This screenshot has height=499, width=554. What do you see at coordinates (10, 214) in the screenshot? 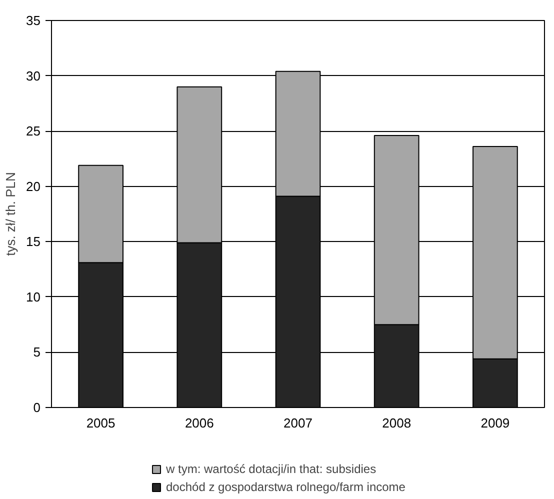
I see `y-axis-title: tys. zł/ th. PLN` at bounding box center [10, 214].